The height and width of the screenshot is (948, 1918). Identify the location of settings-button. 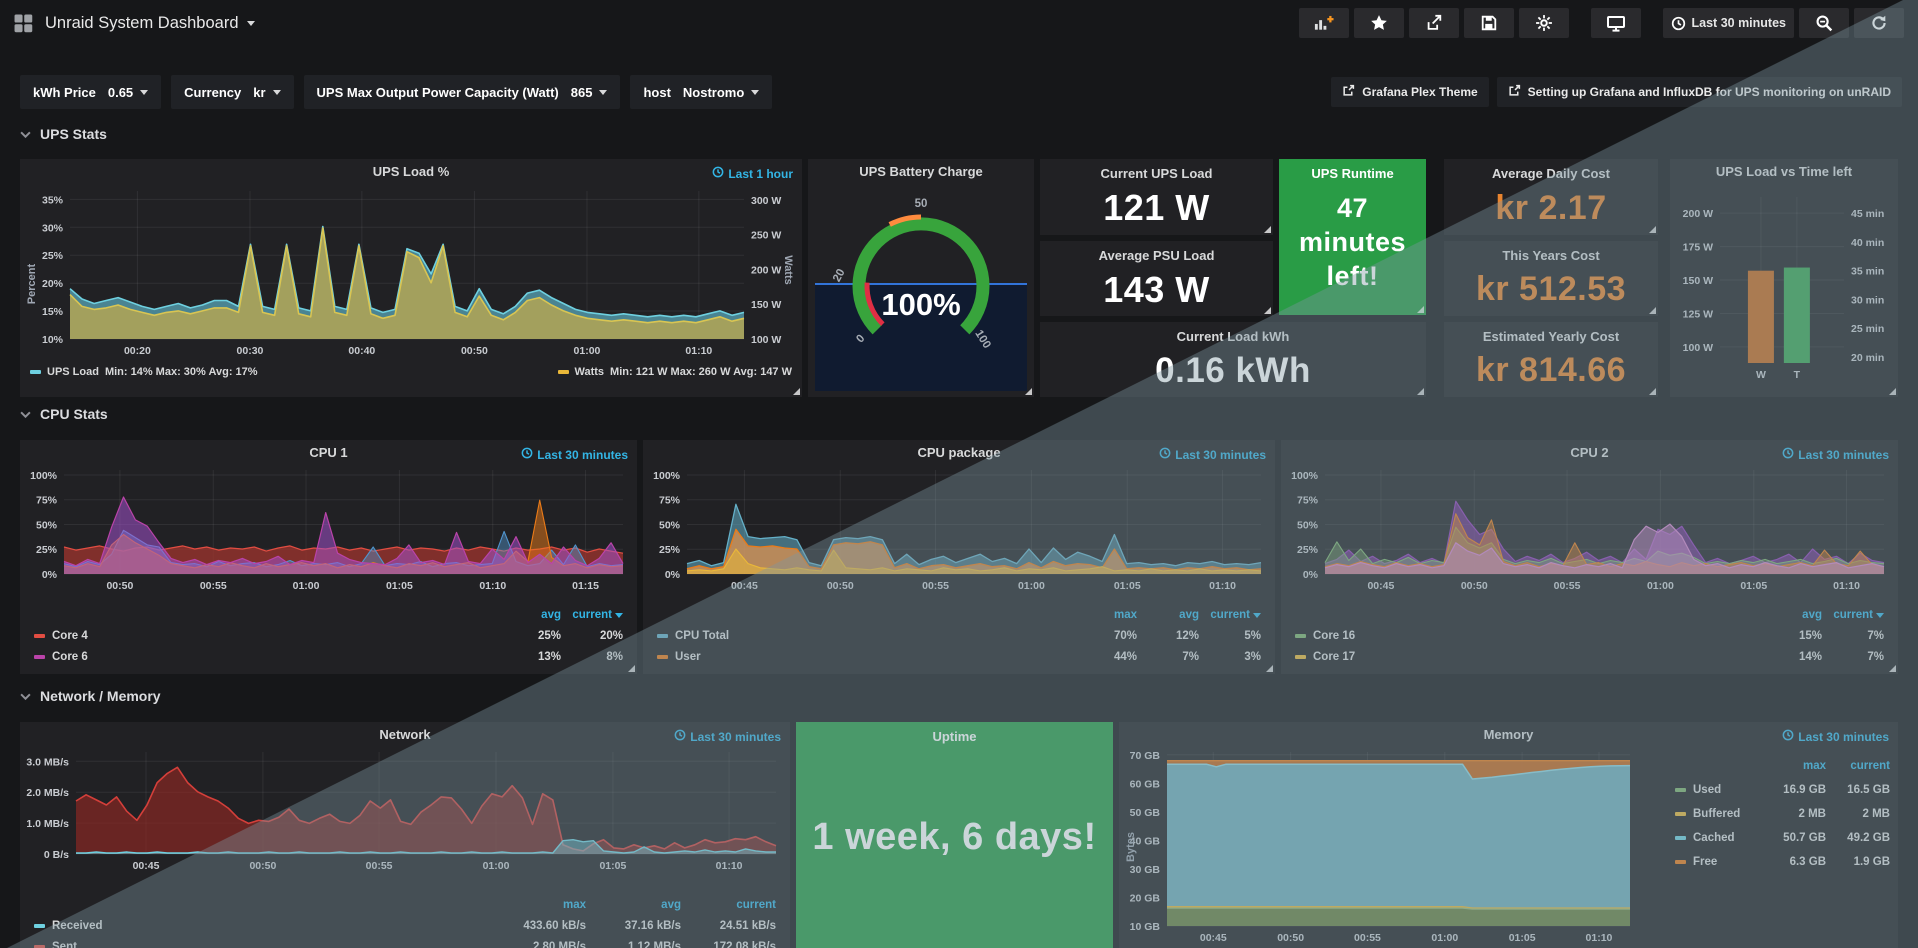
(1543, 23).